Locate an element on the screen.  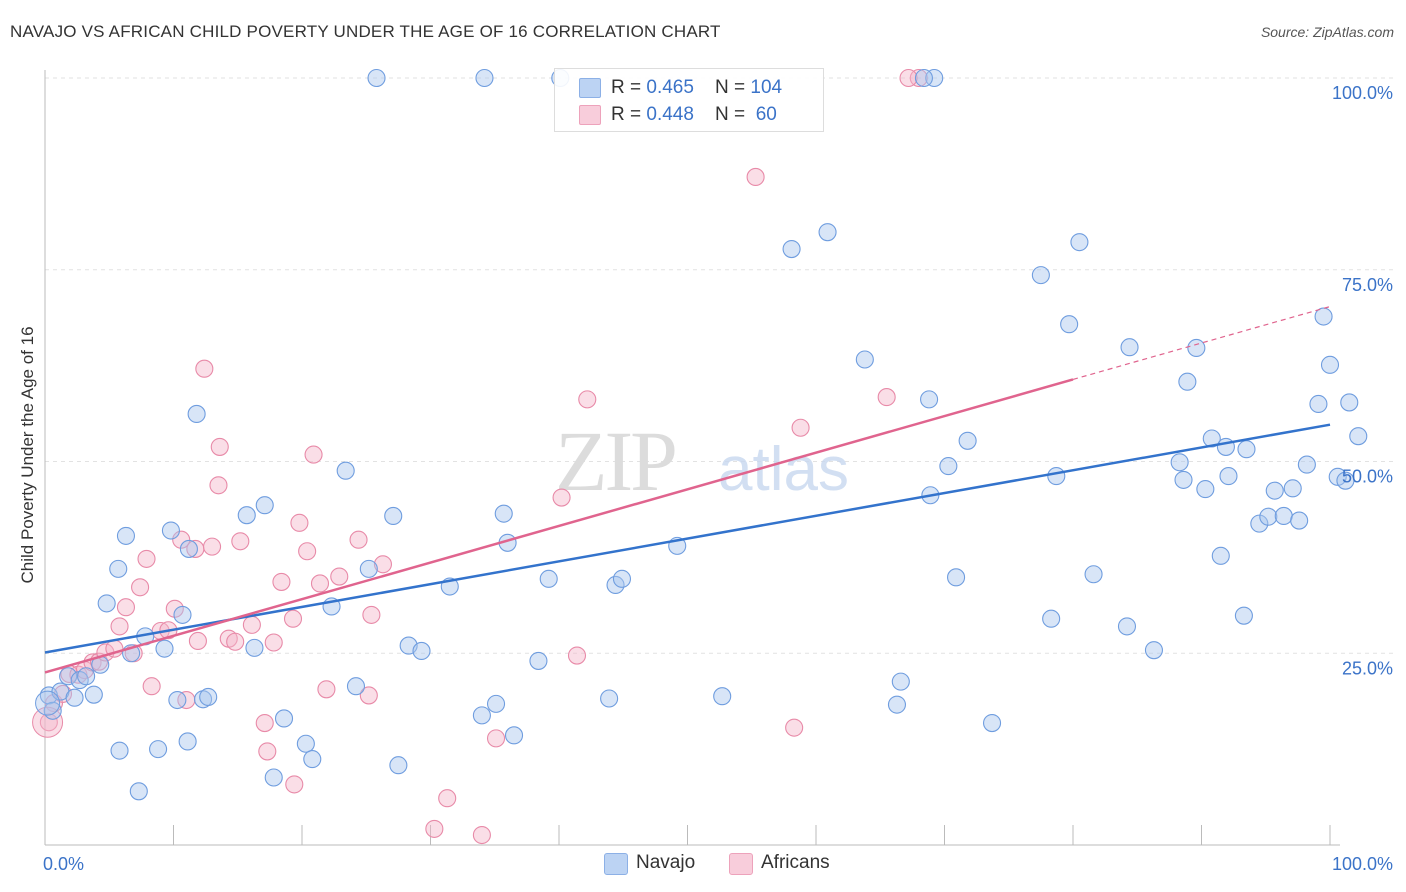
watermark: ZIP is located at coordinates (615, 461).